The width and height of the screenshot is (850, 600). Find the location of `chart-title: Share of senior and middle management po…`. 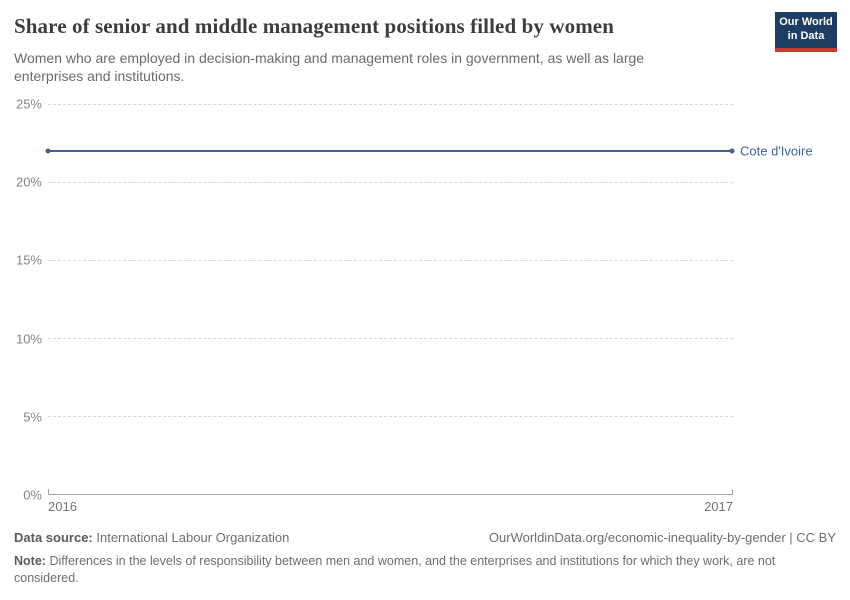

chart-title: Share of senior and middle management po… is located at coordinates (314, 26).